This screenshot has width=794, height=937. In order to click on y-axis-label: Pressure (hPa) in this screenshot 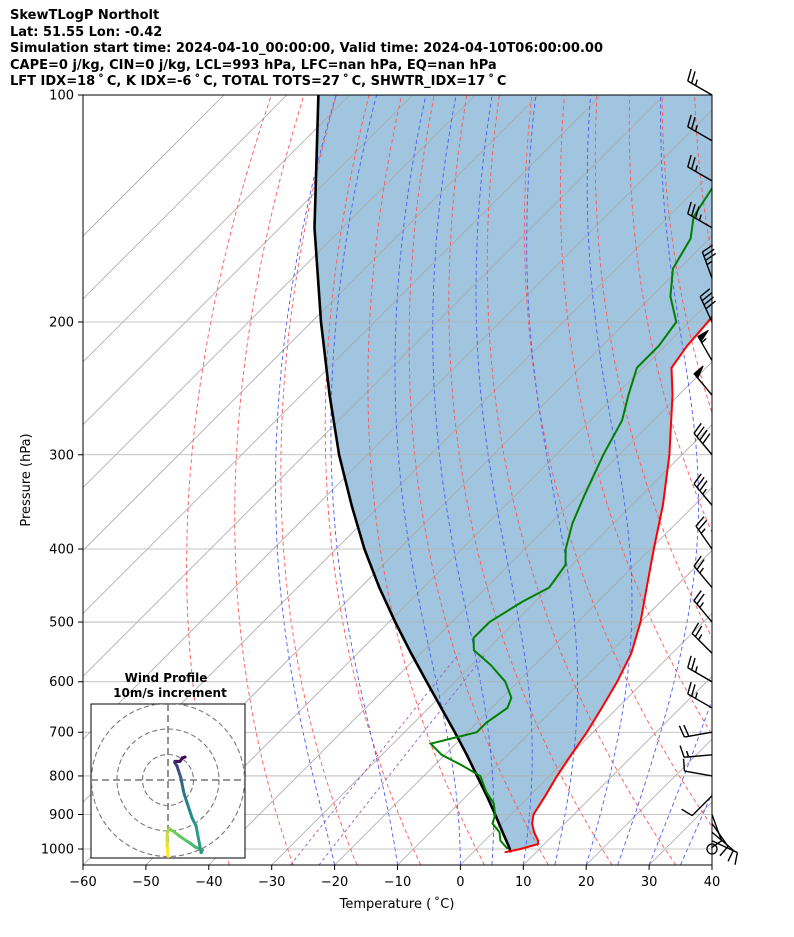, I will do `click(26, 479)`.